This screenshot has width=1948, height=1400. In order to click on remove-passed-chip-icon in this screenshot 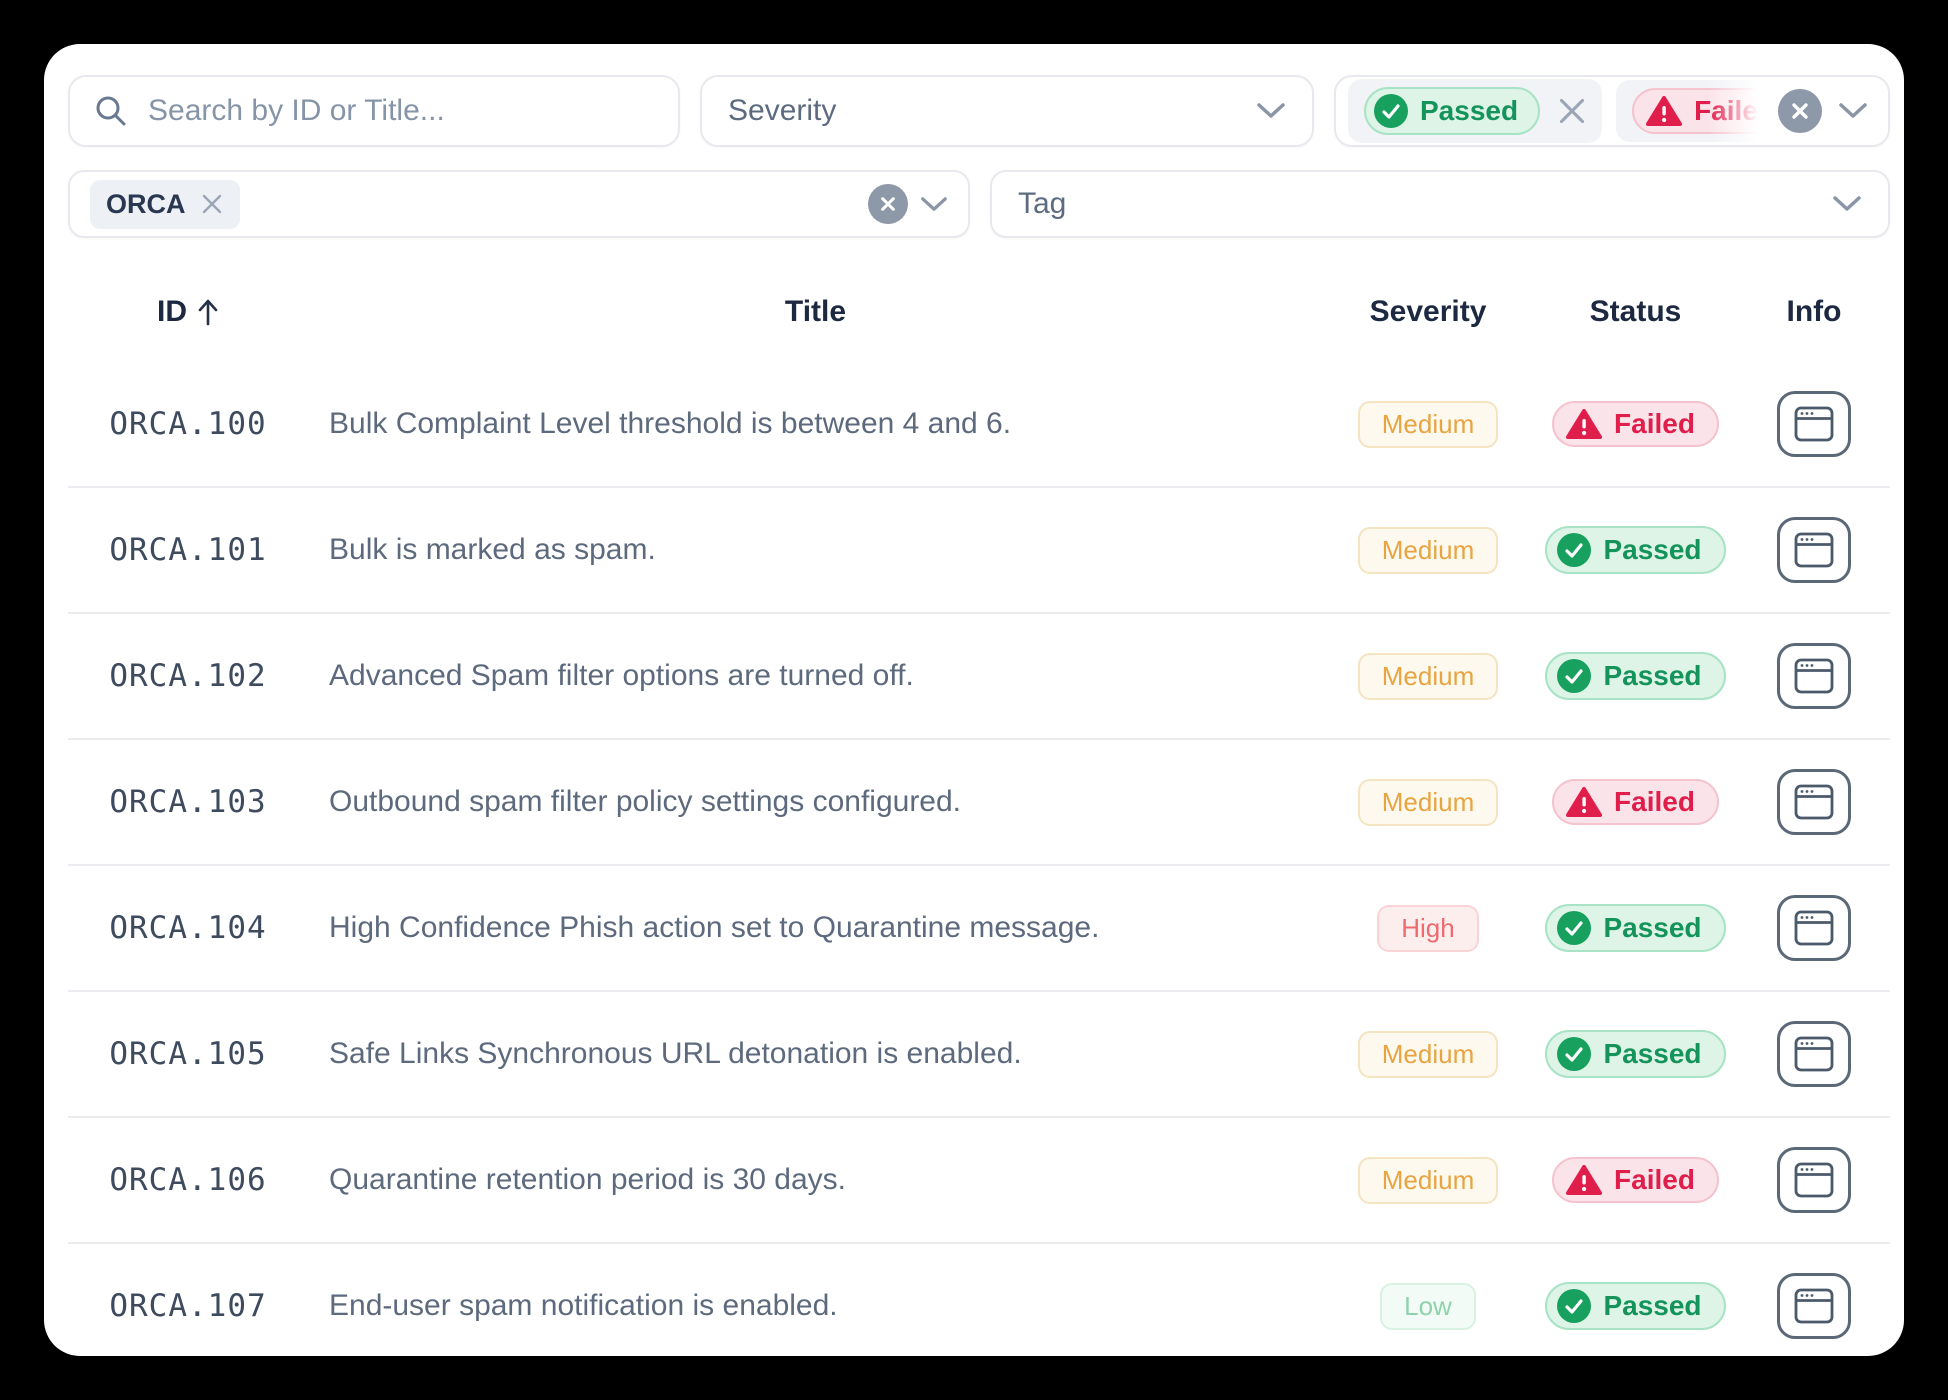, I will do `click(1572, 111)`.